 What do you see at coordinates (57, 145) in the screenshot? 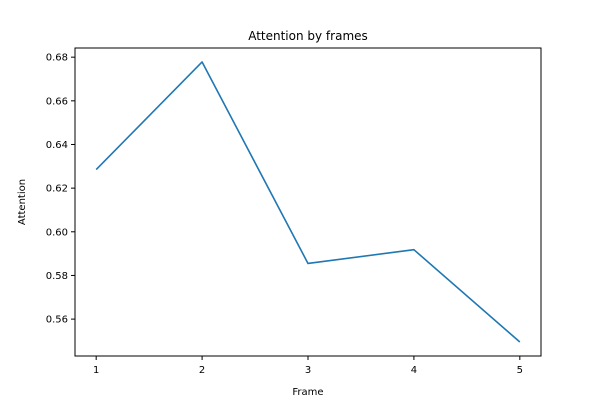
I see `y-tick-label: 0.64` at bounding box center [57, 145].